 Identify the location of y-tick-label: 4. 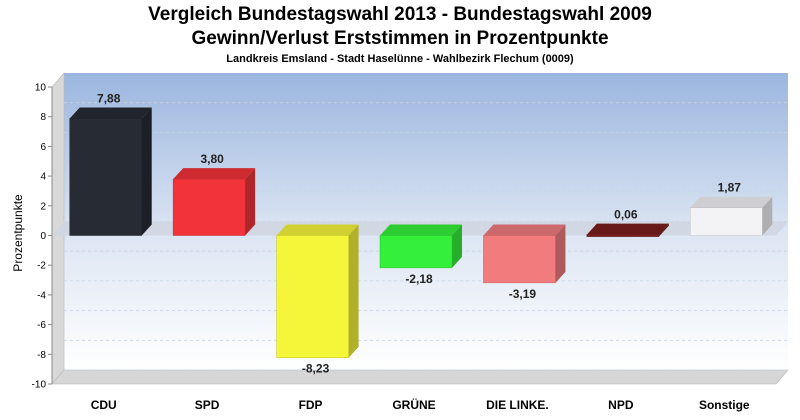
(43, 177).